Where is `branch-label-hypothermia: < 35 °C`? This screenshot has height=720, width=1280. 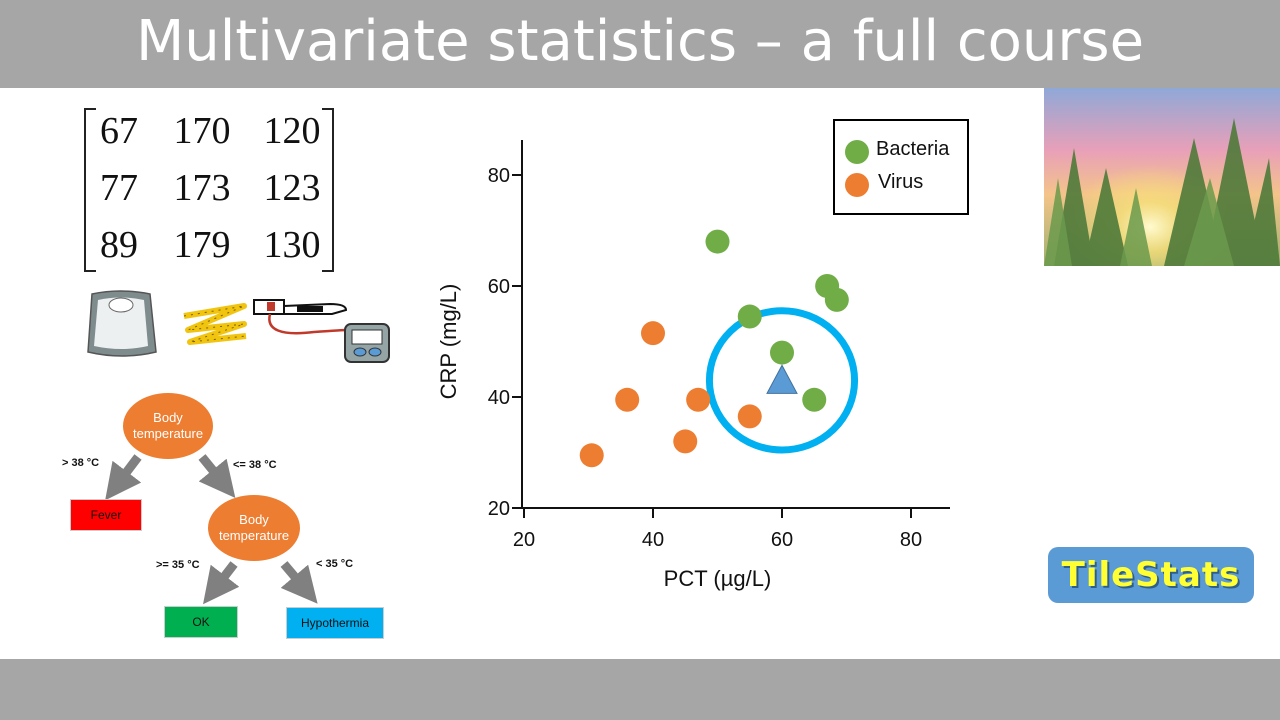 branch-label-hypothermia: < 35 °C is located at coordinates (335, 564).